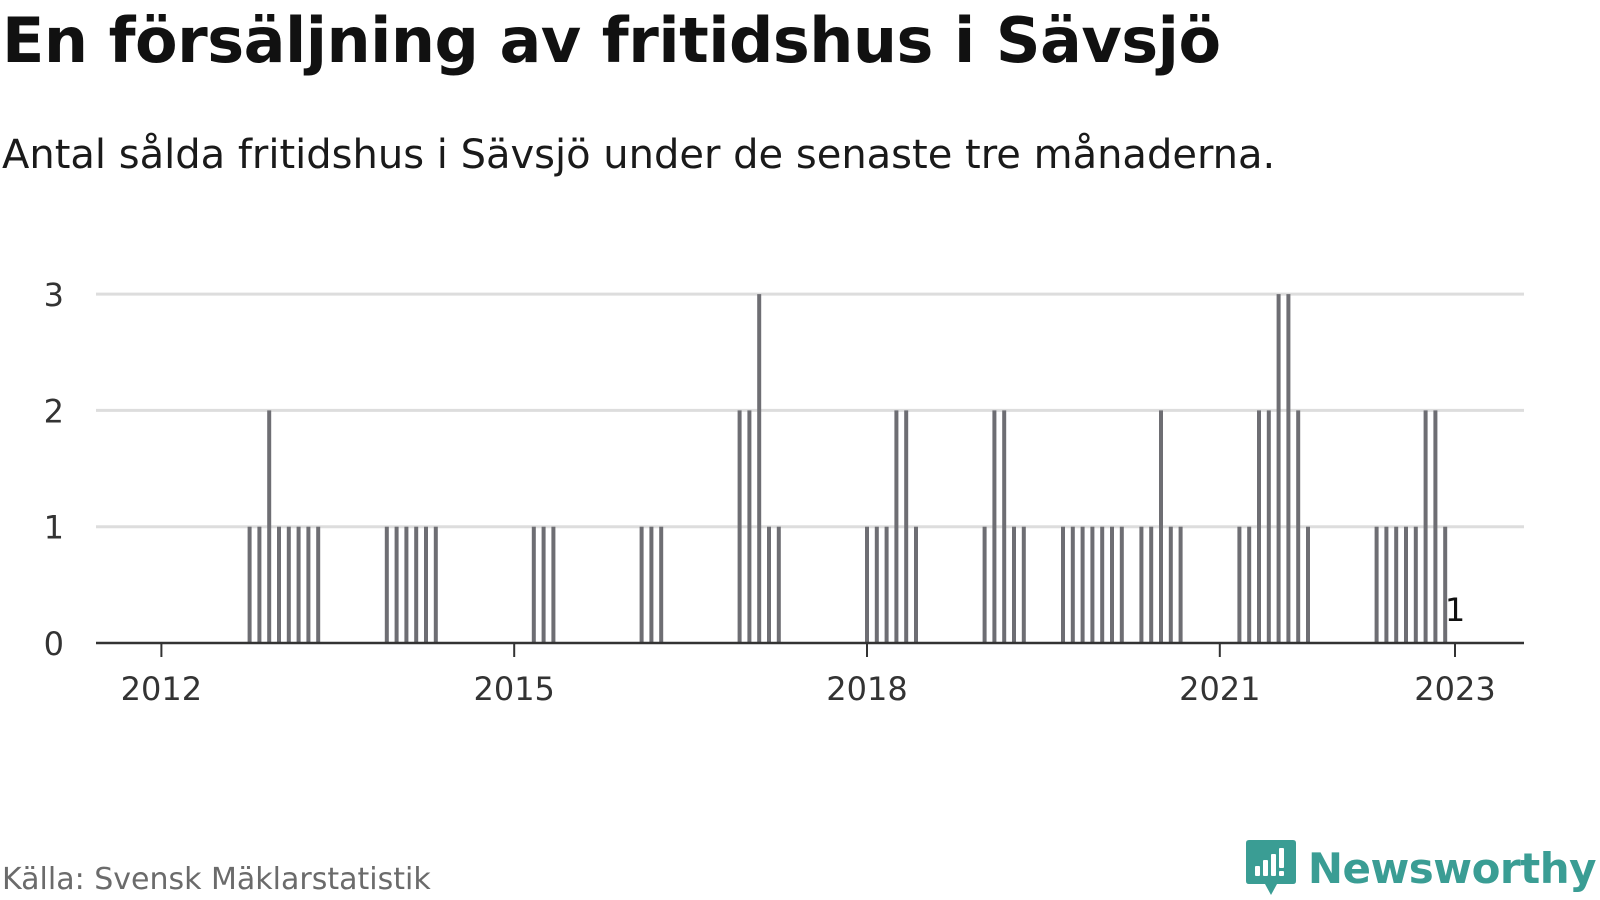 This screenshot has height=900, width=1600. Describe the element at coordinates (1219, 689) in the screenshot. I see `x-tick-label: 2021` at that location.